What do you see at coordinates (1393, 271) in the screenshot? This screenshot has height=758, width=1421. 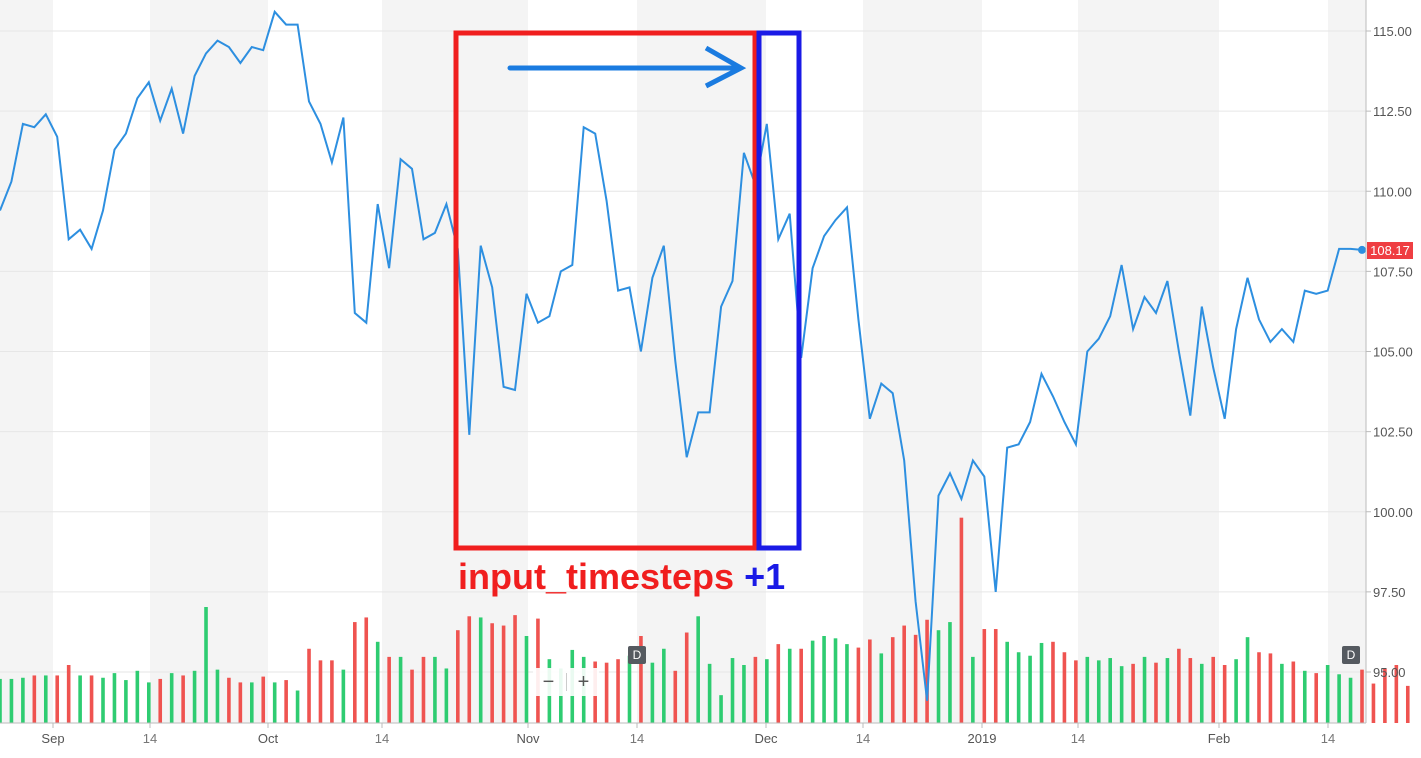 I see `y-tick-label: 107.50` at bounding box center [1393, 271].